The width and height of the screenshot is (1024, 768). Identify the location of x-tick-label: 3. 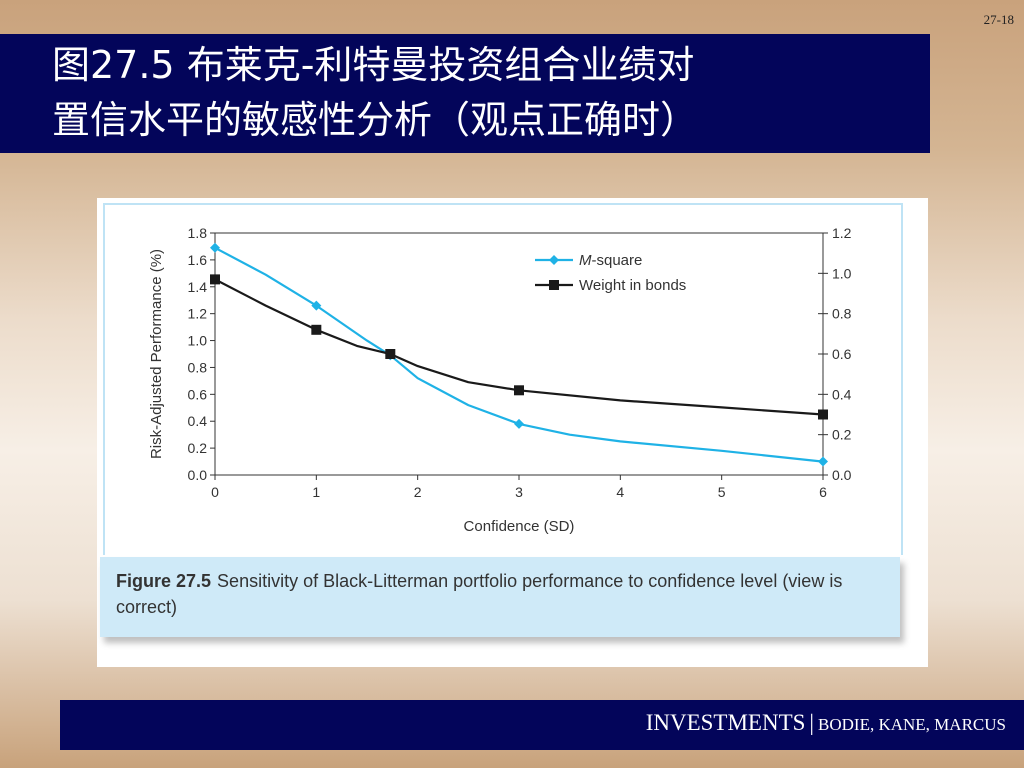
(519, 492).